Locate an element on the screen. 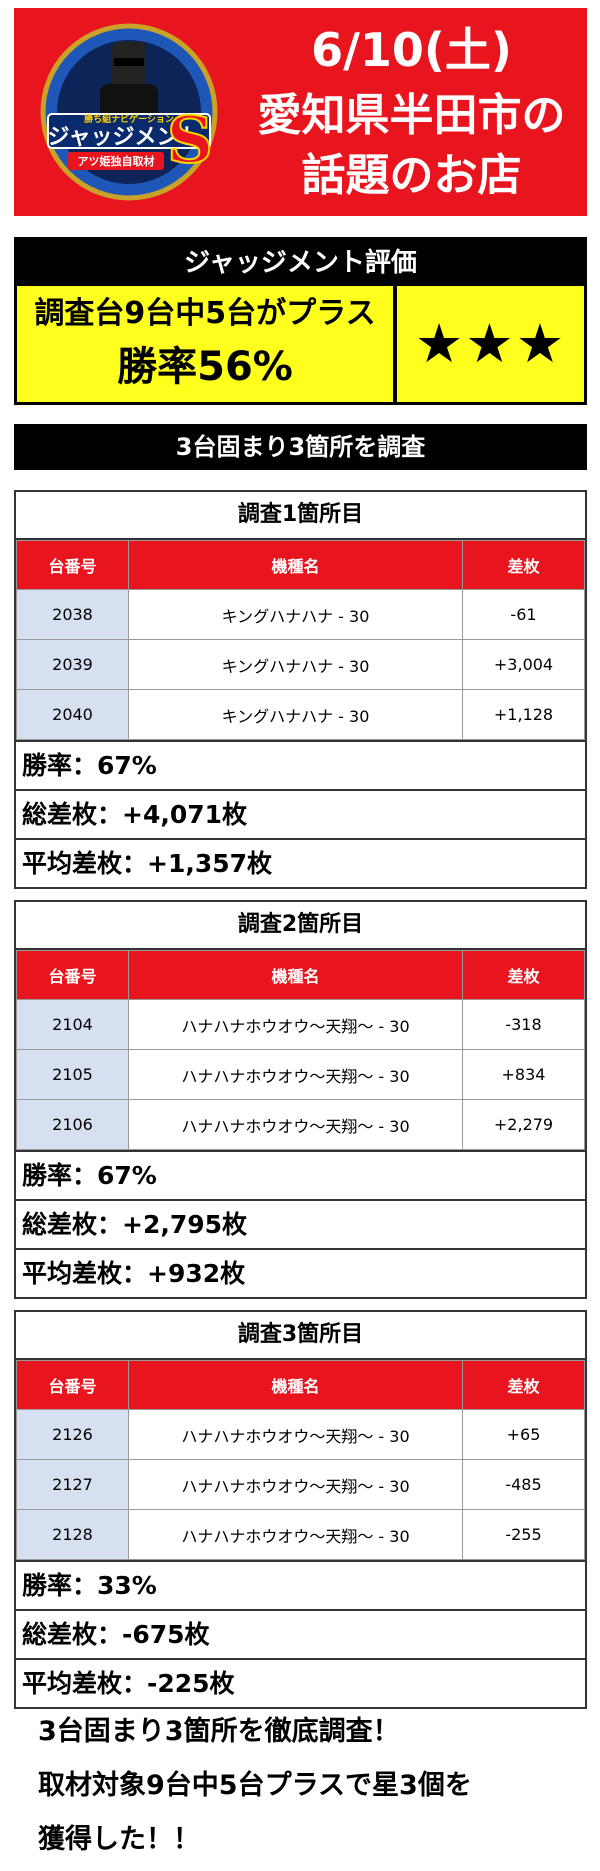 Image resolution: width=600 pixels, height=1871 pixels. footer-line-1: 3台固まり3箇所を徹底調査！ is located at coordinates (219, 1731).